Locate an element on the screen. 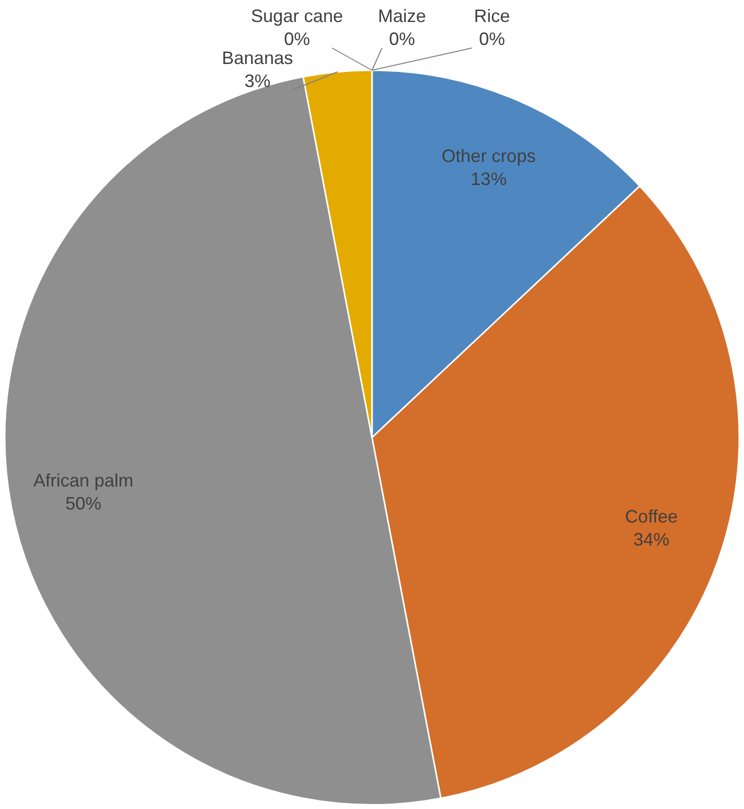 Image resolution: width=744 pixels, height=809 pixels. data-label: 34% is located at coordinates (651, 539).